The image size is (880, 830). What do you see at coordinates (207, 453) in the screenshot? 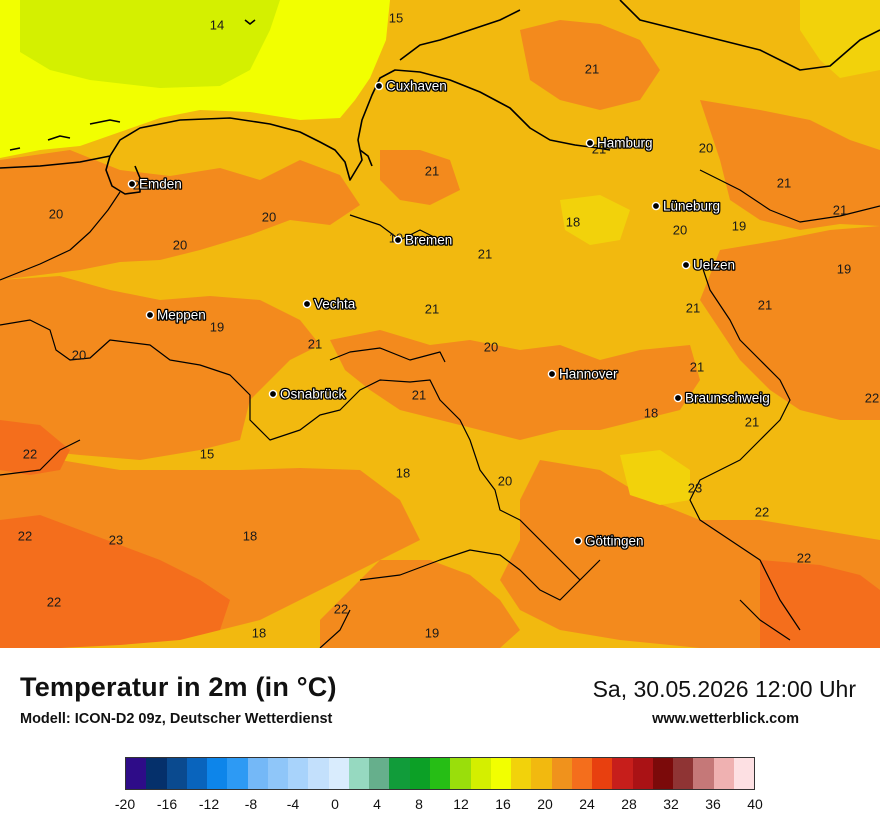
I see `temperature-value: 15` at bounding box center [207, 453].